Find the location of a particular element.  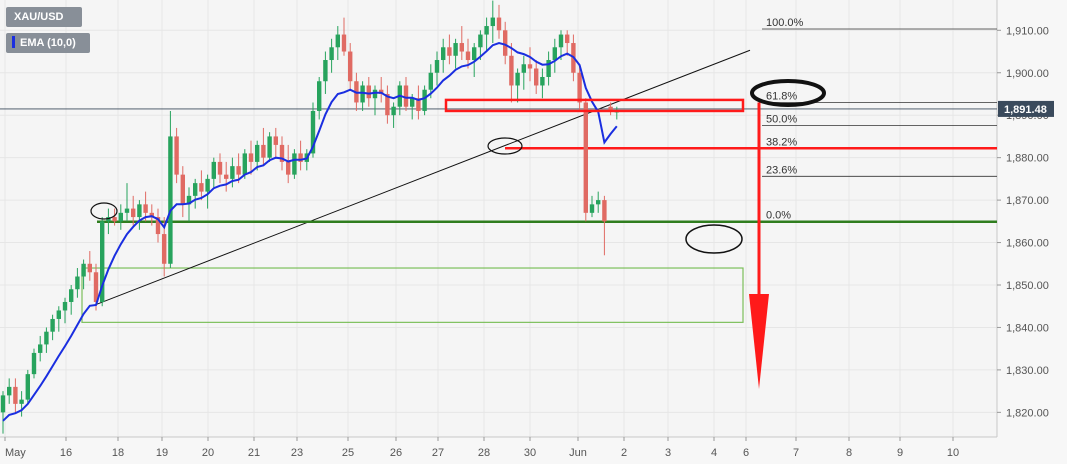

y-tick-label: 1,820.00 is located at coordinates (1027, 413).